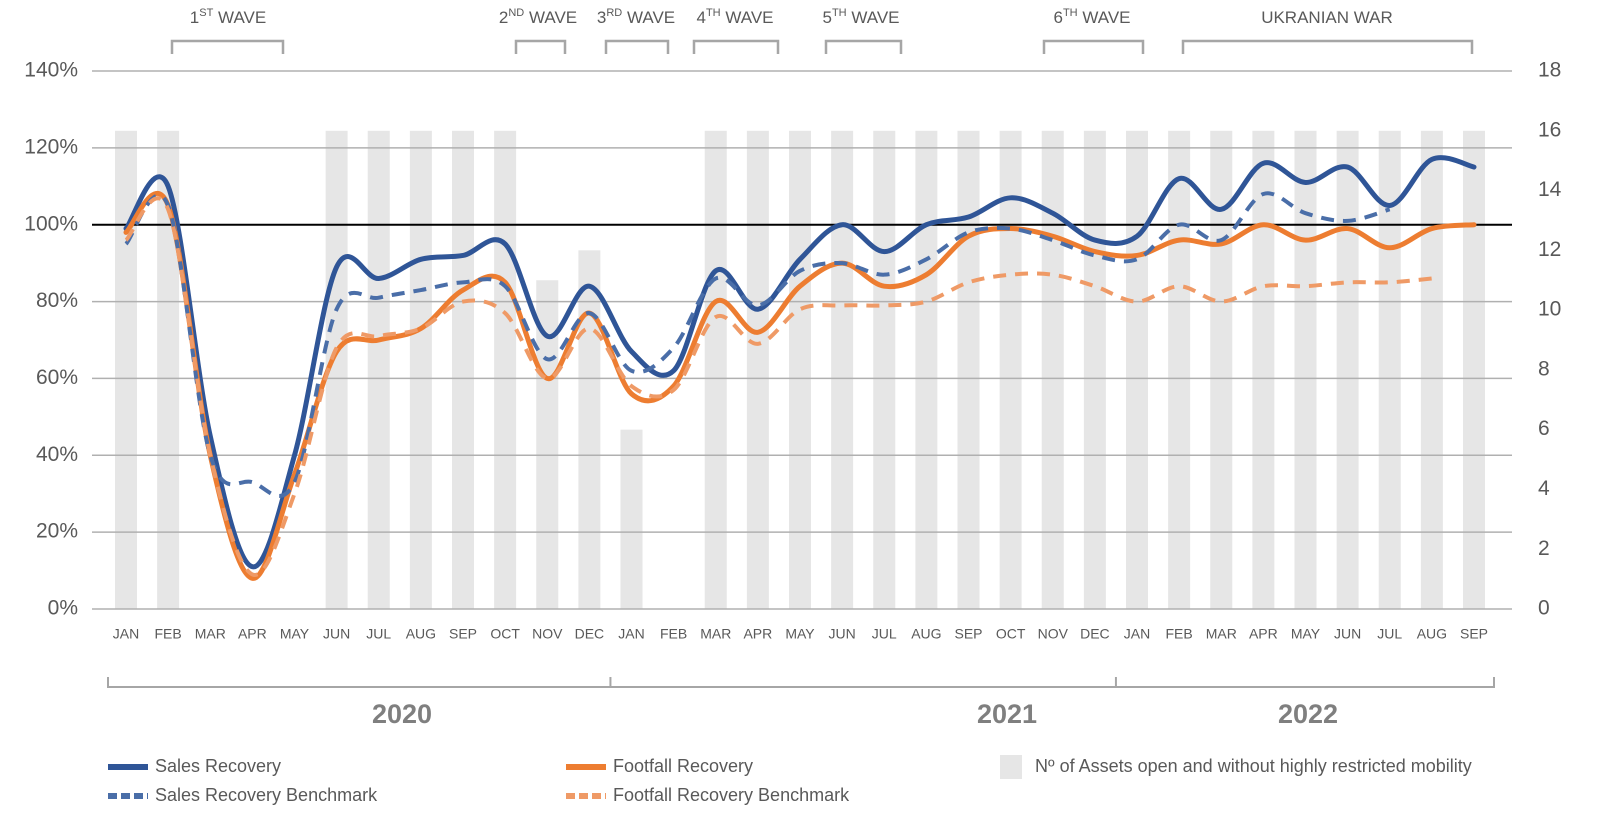 The width and height of the screenshot is (1604, 826). I want to click on y-tick-label: 20%, so click(57, 531).